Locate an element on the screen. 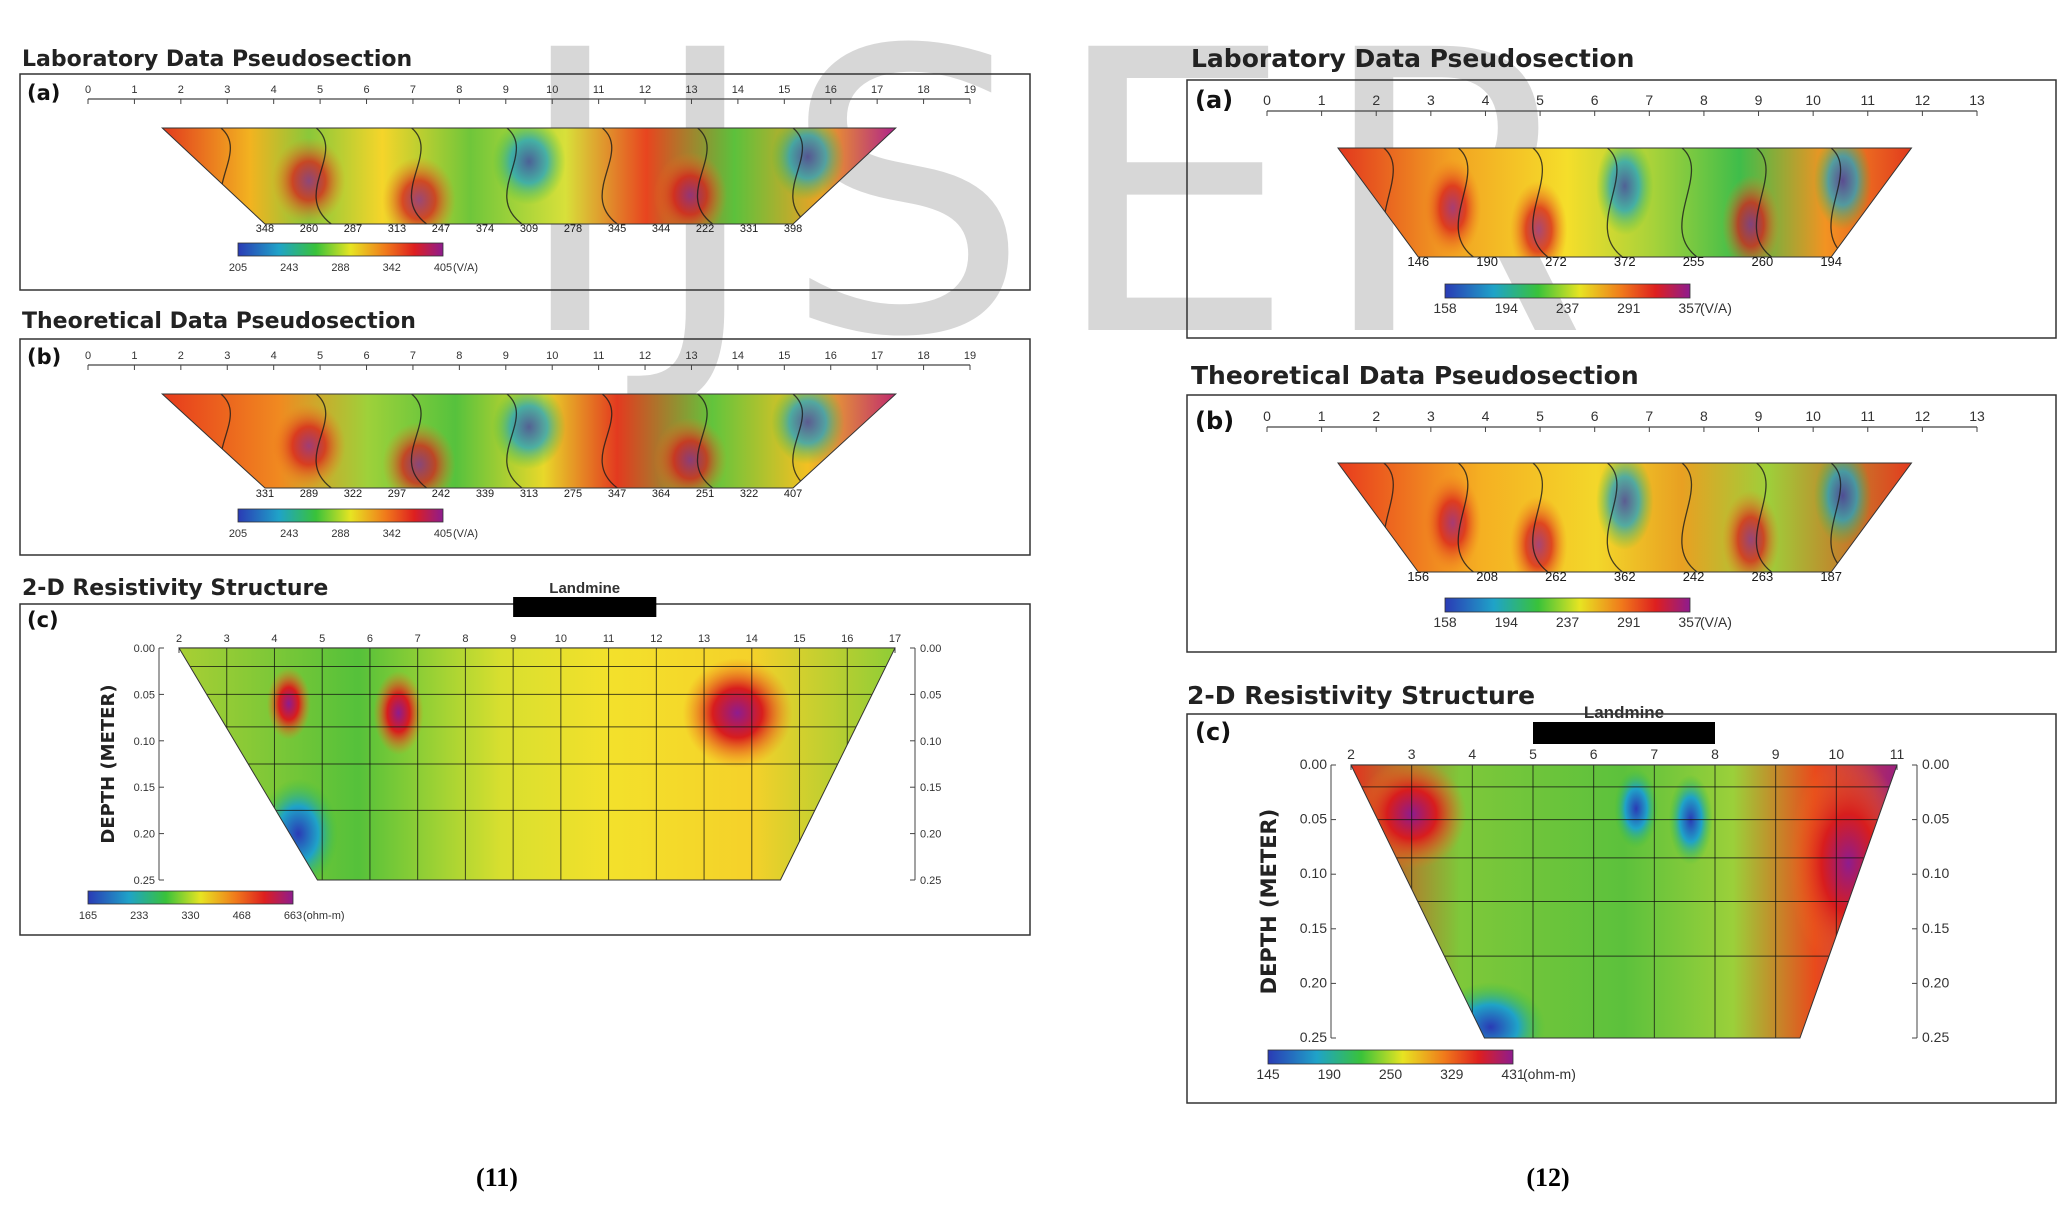 This screenshot has width=2063, height=1213. colorbar-ramp is located at coordinates (190, 897).